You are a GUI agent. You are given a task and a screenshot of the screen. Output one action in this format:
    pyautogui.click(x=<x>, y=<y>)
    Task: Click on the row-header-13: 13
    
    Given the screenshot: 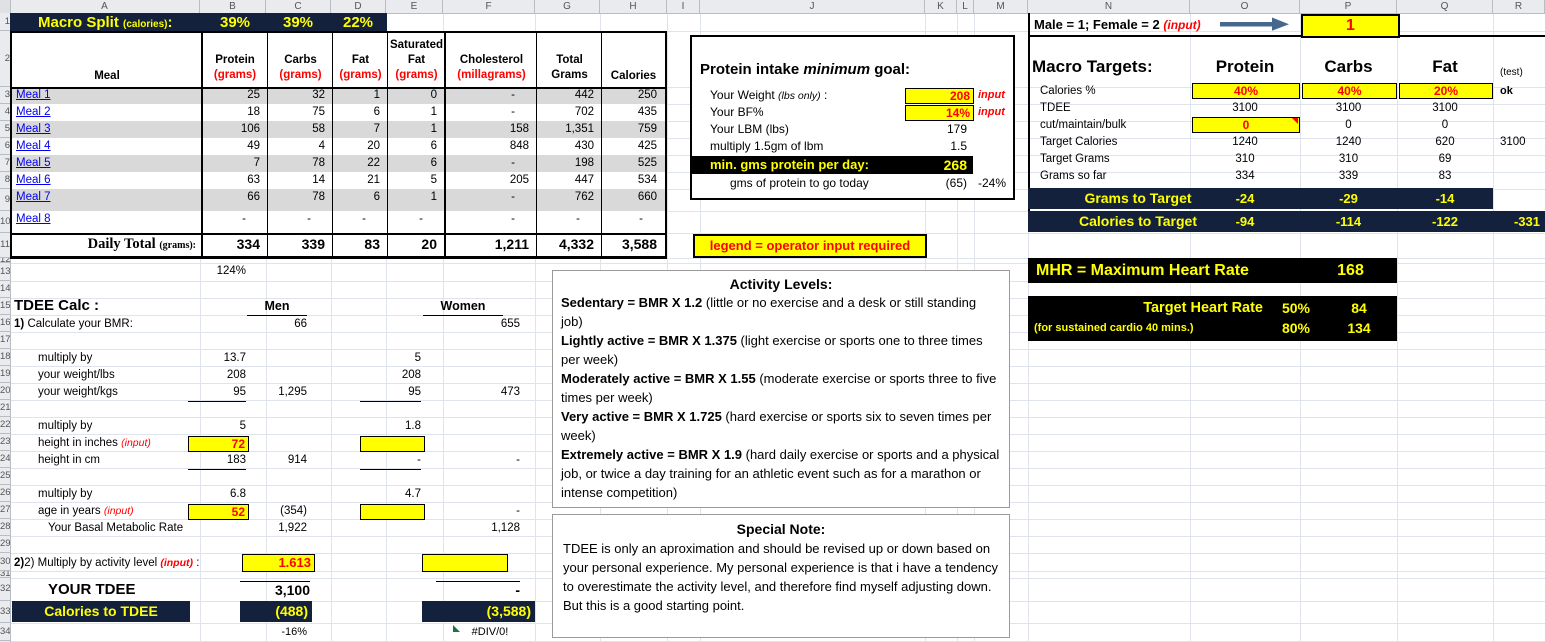 What is the action you would take?
    pyautogui.click(x=5, y=272)
    